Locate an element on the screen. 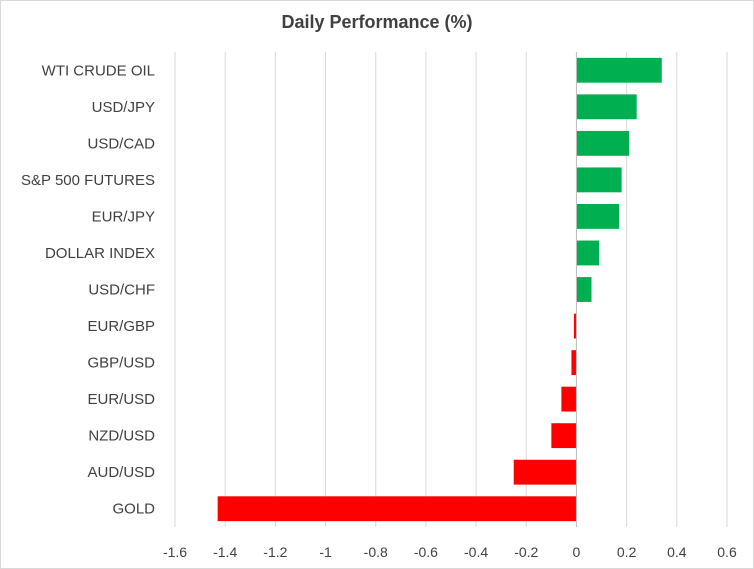  x-tick-label: -1.4 is located at coordinates (225, 552).